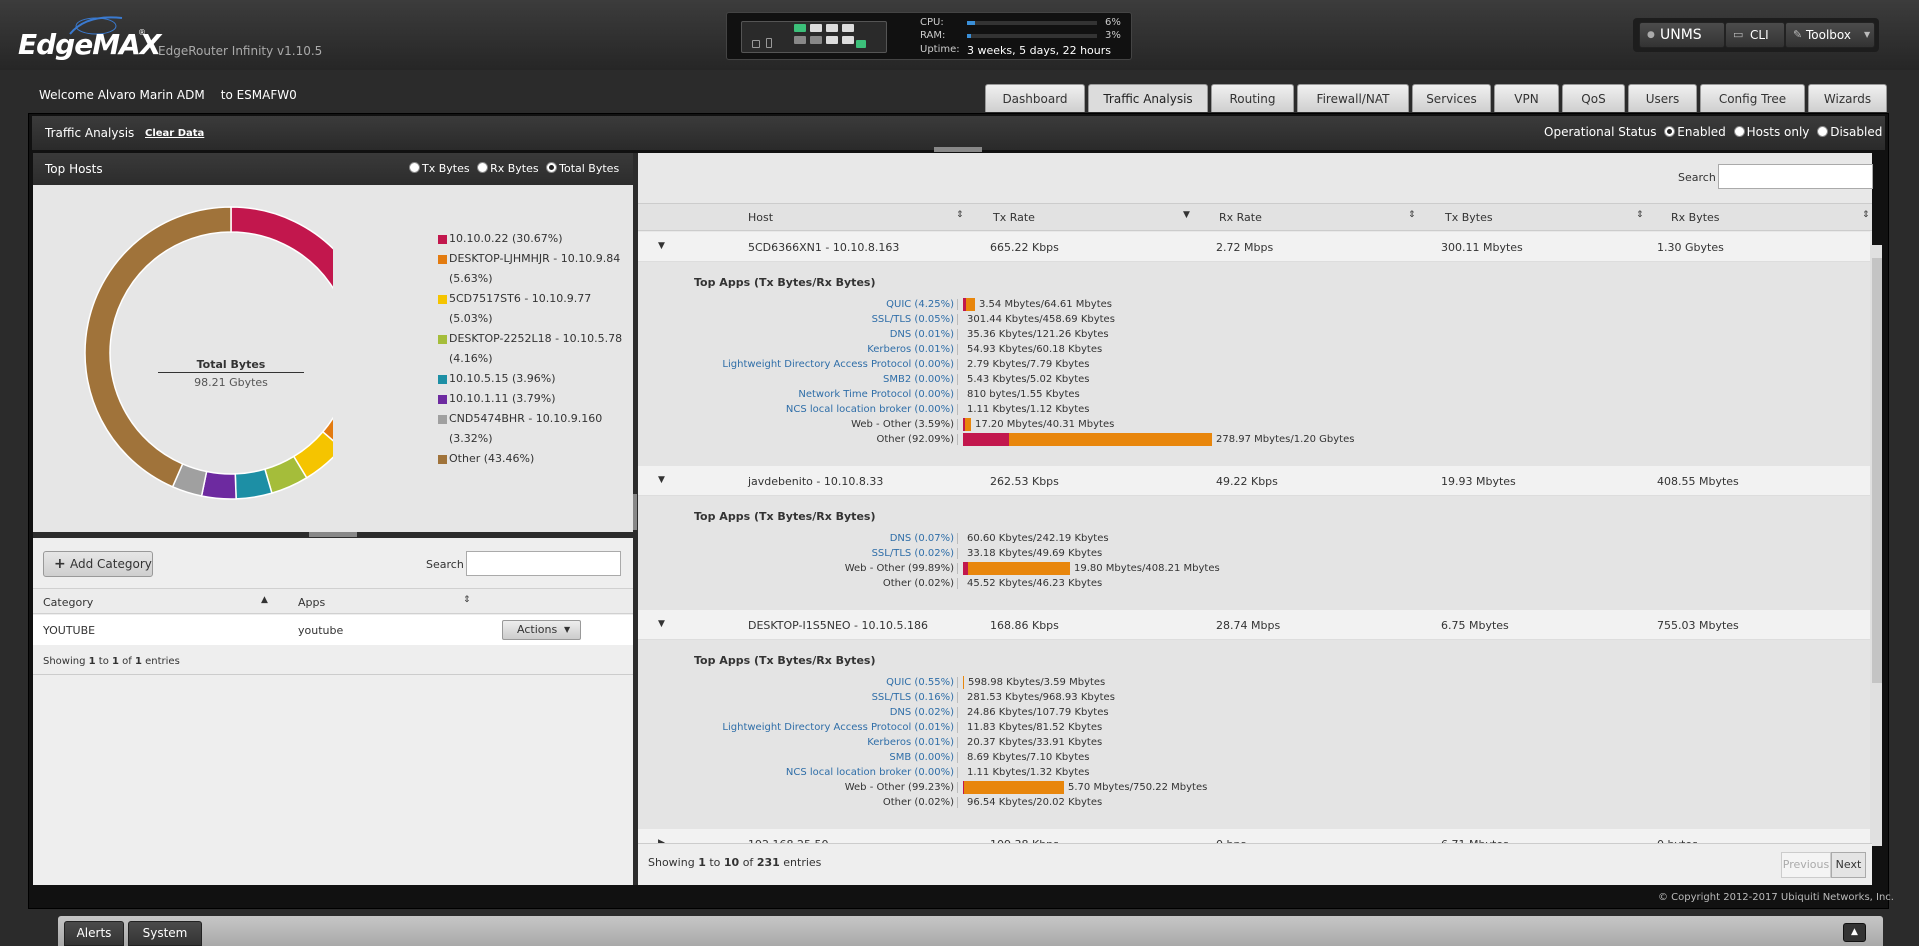 Image resolution: width=1919 pixels, height=946 pixels. Describe the element at coordinates (876, 394) in the screenshot. I see `app-name: Network Time Protocol (0.00%)` at that location.